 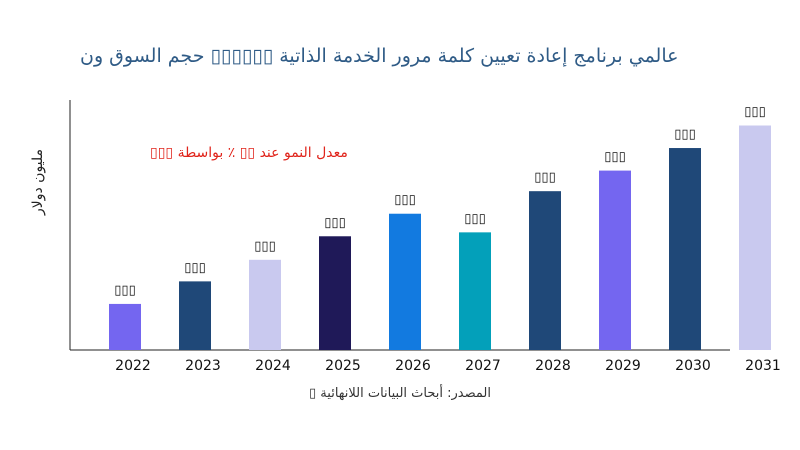 What do you see at coordinates (404, 200) in the screenshot?
I see `data-label-2026: ▯▯▯` at bounding box center [404, 200].